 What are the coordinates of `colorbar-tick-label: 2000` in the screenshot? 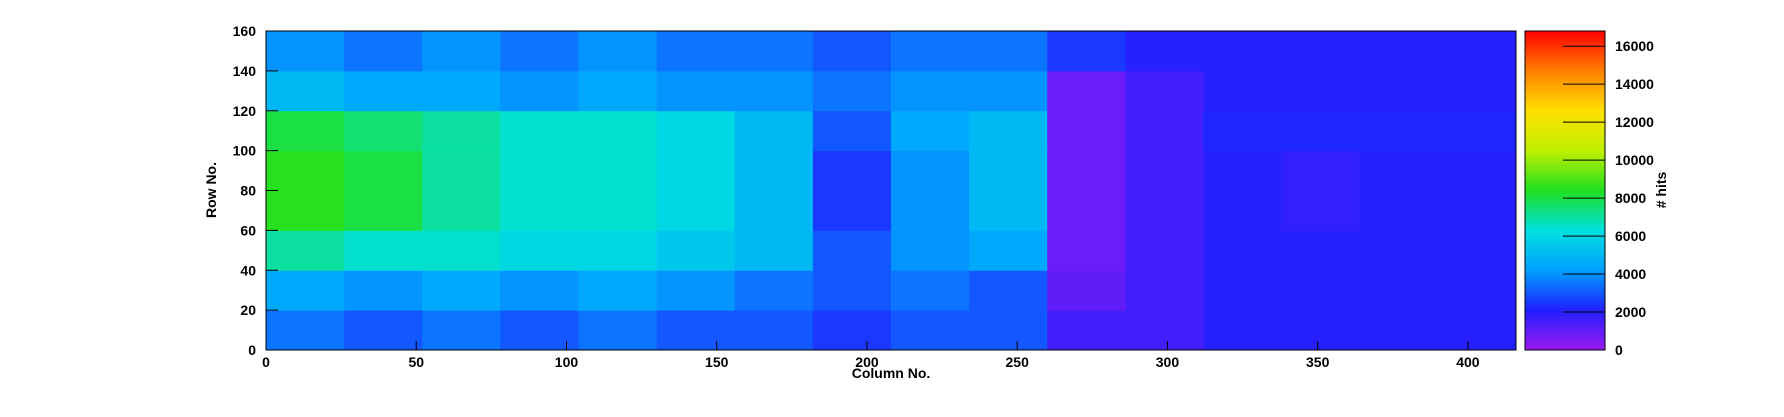 It's located at (1630, 312).